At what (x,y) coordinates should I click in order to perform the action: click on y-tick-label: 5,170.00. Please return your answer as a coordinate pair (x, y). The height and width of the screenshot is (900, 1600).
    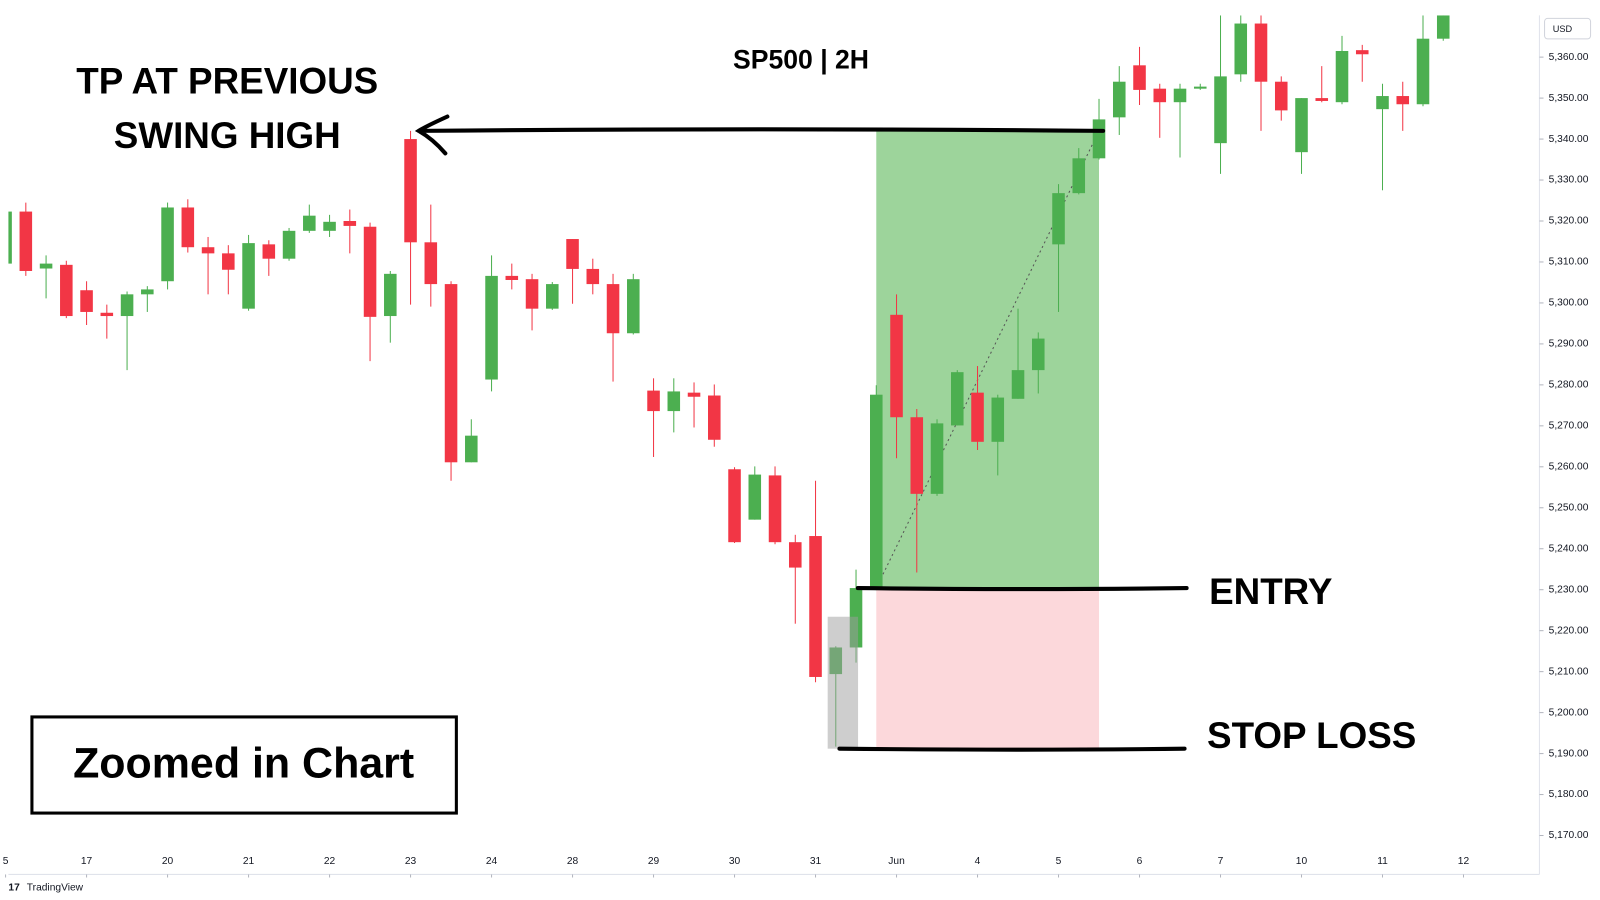
    Looking at the image, I should click on (1569, 835).